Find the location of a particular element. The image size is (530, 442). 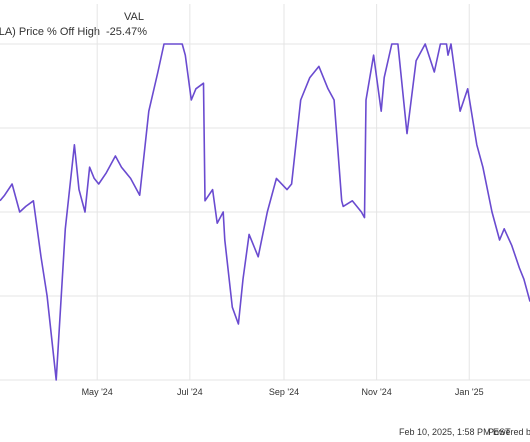

x-tick-label: Jul '24 is located at coordinates (190, 392).